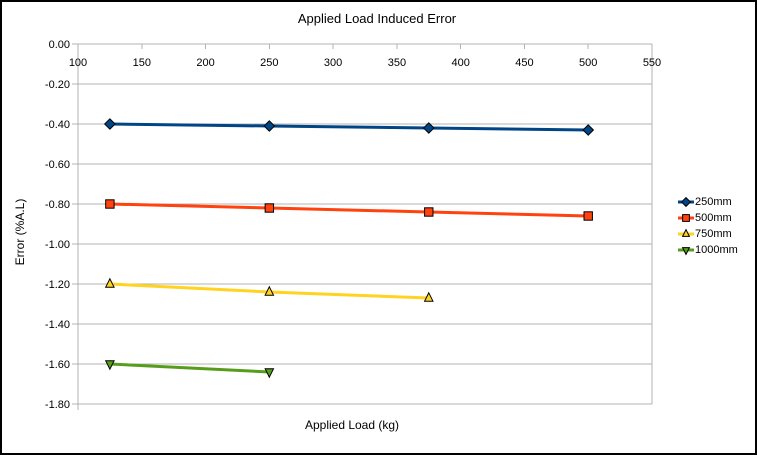 This screenshot has width=757, height=455. What do you see at coordinates (716, 250) in the screenshot?
I see `legend-label: 1000mm` at bounding box center [716, 250].